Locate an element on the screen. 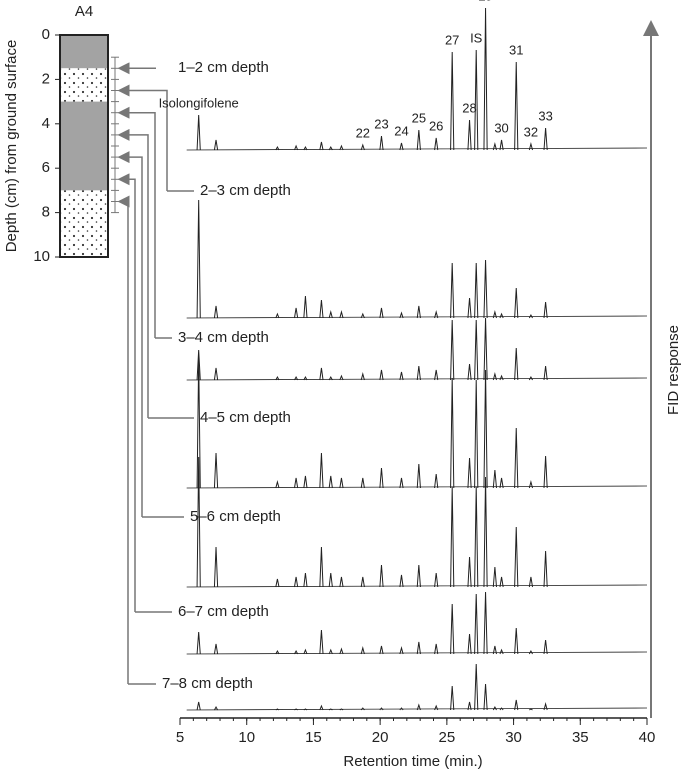  x-tick-label: 5 is located at coordinates (180, 737).